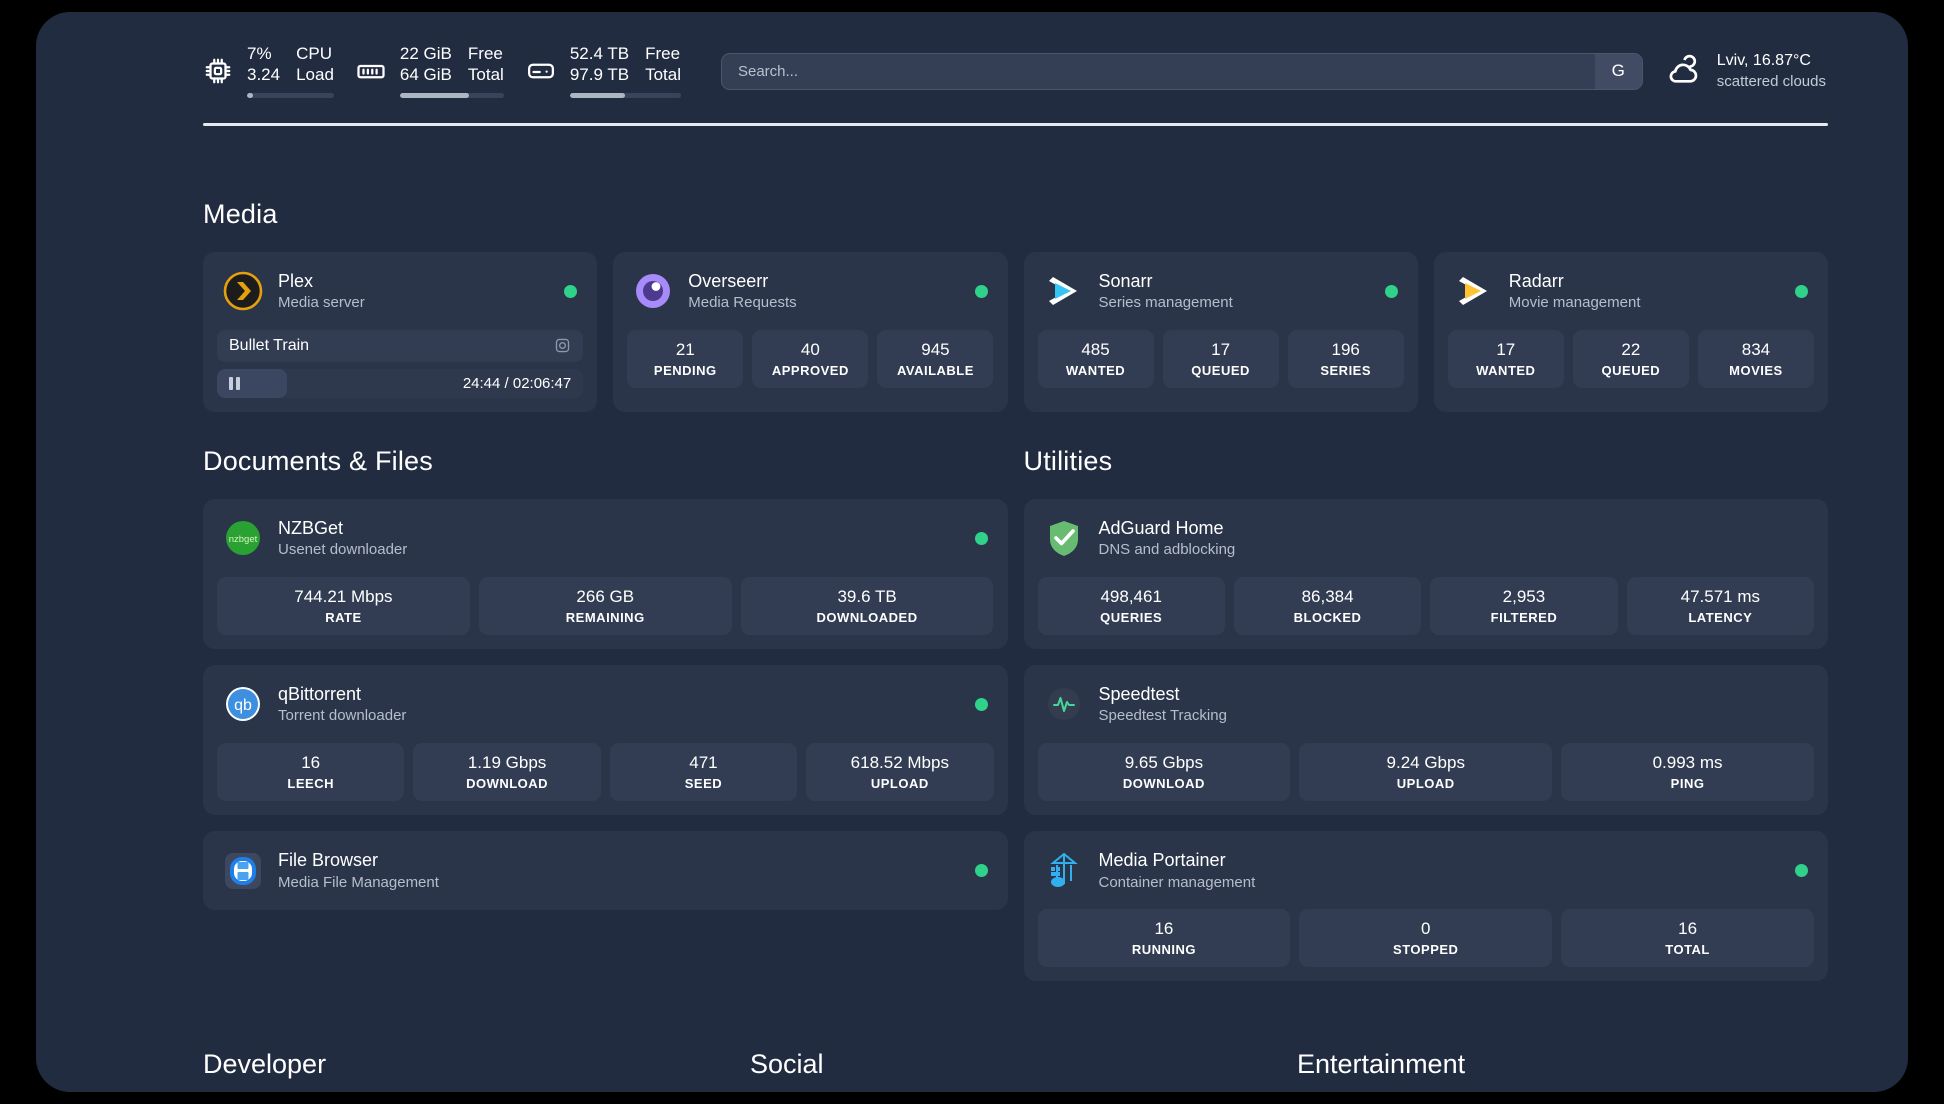  I want to click on sonarr-stat-series: 196 SERIES, so click(1345, 359).